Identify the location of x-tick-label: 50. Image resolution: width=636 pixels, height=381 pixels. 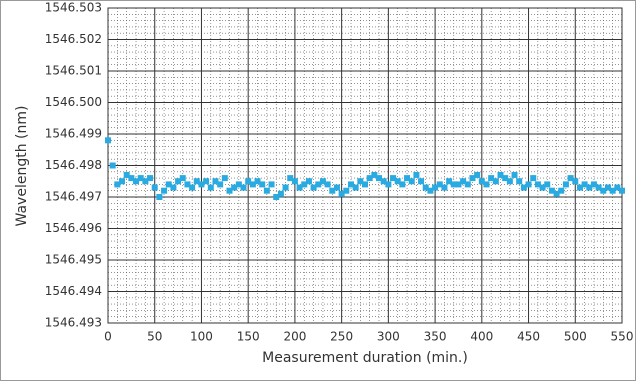
(154, 337).